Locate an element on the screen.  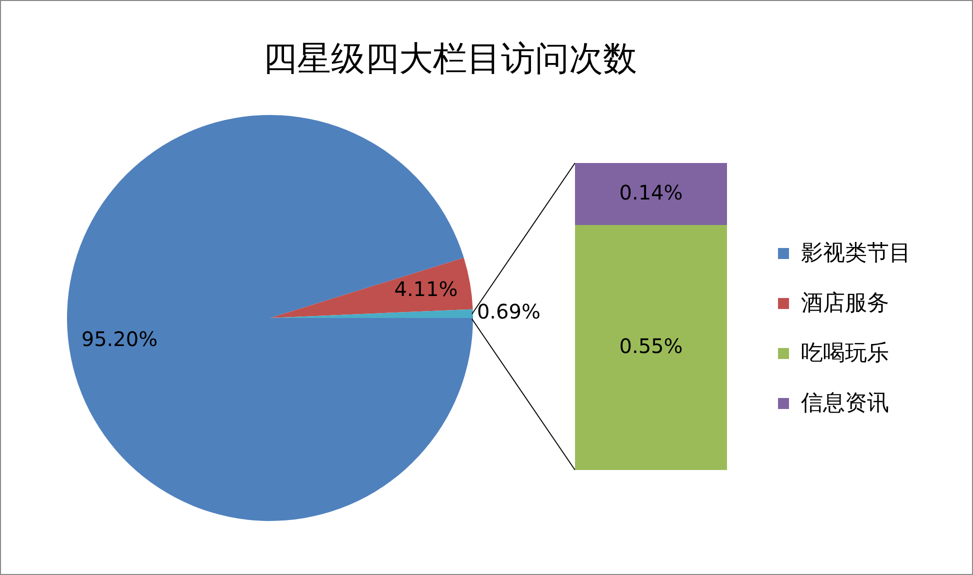
legend-label: 影视类节目 is located at coordinates (856, 254).